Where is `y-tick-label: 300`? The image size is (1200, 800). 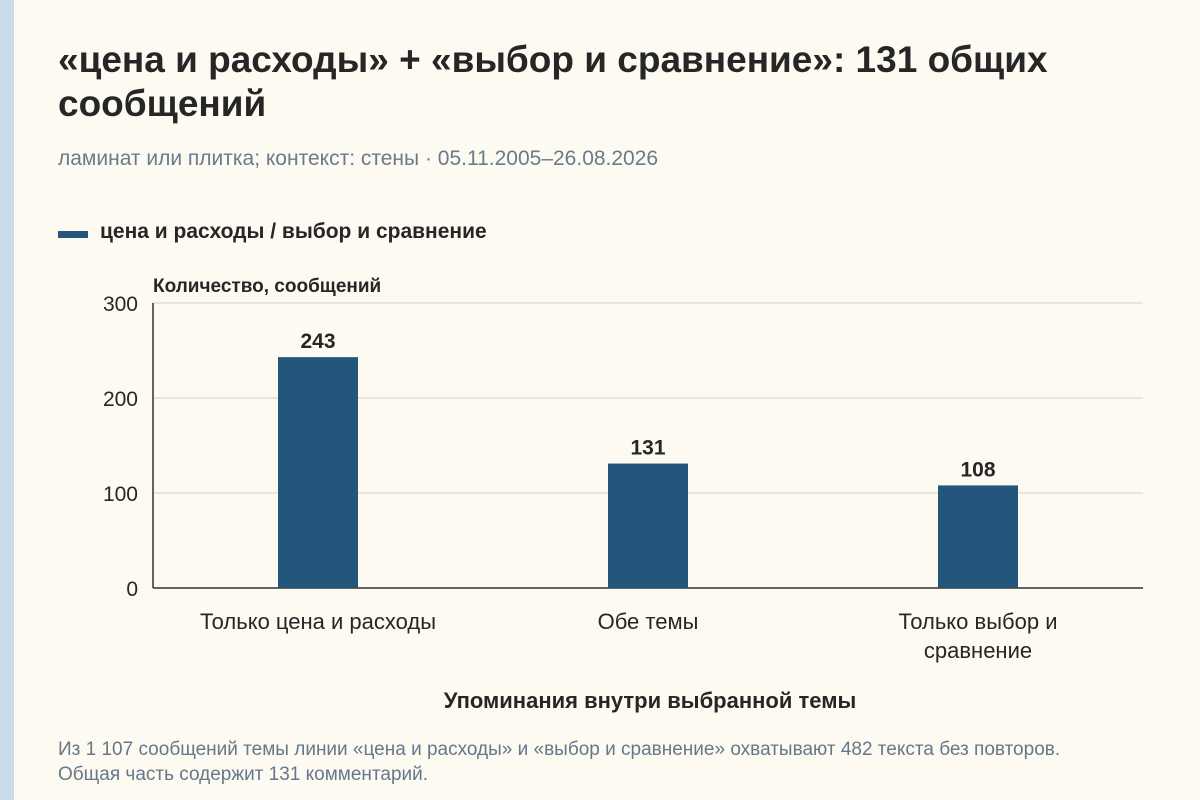
y-tick-label: 300 is located at coordinates (120, 304).